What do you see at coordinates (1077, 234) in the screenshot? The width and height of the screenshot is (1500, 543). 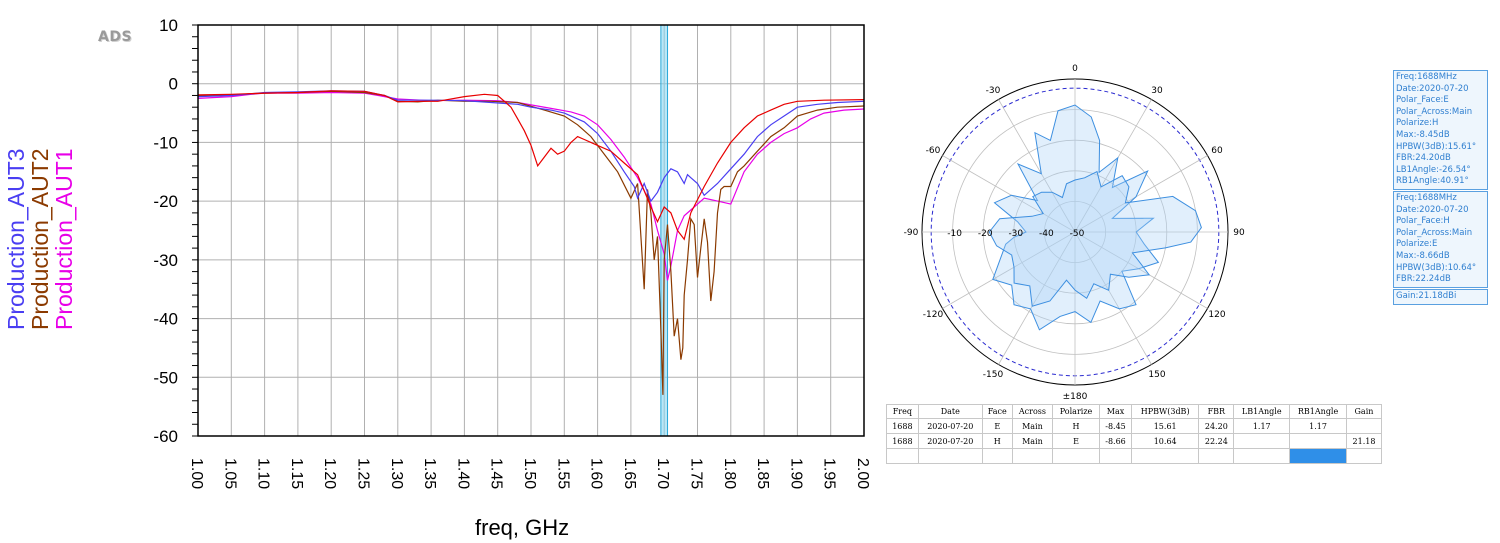 I see `radial-label: -50` at bounding box center [1077, 234].